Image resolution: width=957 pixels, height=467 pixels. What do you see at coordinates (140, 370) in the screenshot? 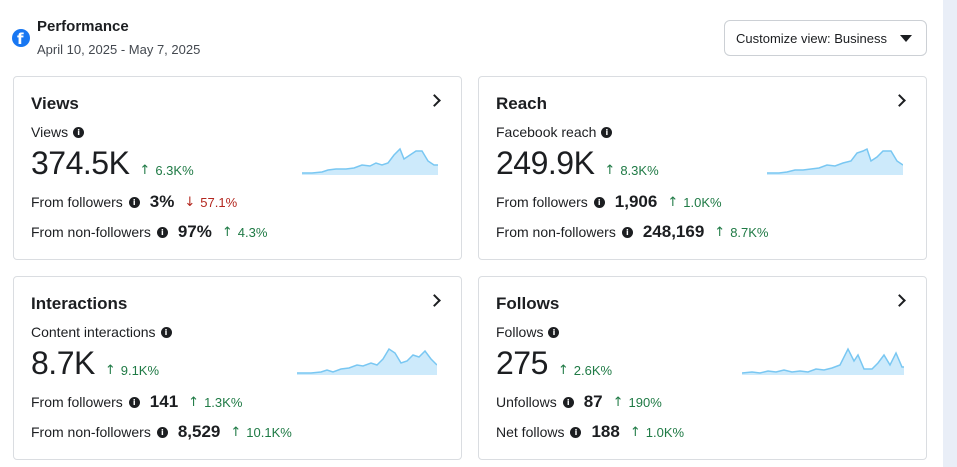
I see `metric-delta-text: 9.1K%` at bounding box center [140, 370].